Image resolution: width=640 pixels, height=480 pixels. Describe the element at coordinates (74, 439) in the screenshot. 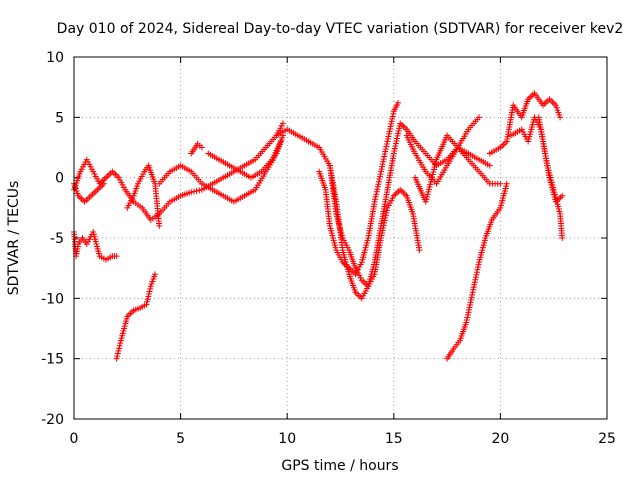

I see `x-tick-label: 0` at that location.